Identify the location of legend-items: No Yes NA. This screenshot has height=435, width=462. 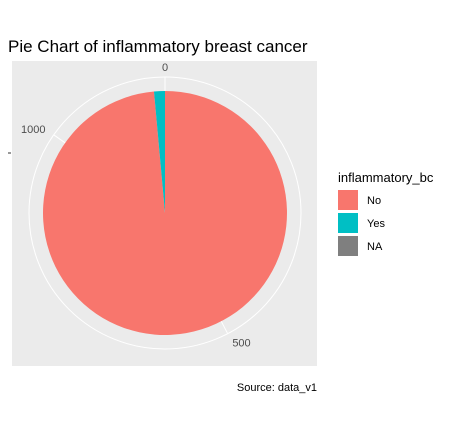
(361, 223).